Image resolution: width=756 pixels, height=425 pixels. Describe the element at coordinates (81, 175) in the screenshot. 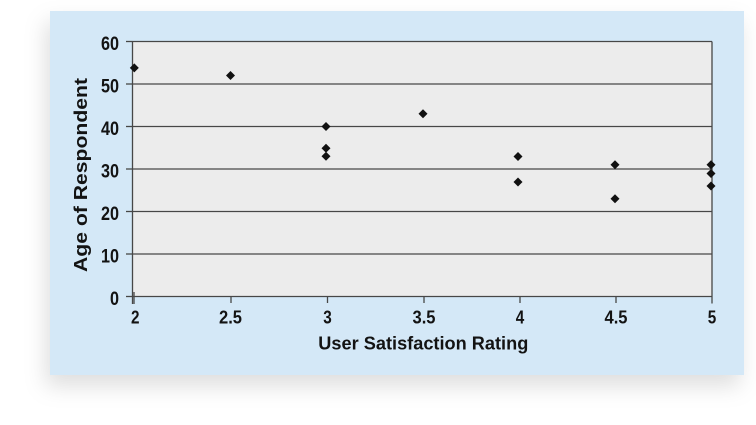

I see `svg-text: Age of Respondent` at that location.